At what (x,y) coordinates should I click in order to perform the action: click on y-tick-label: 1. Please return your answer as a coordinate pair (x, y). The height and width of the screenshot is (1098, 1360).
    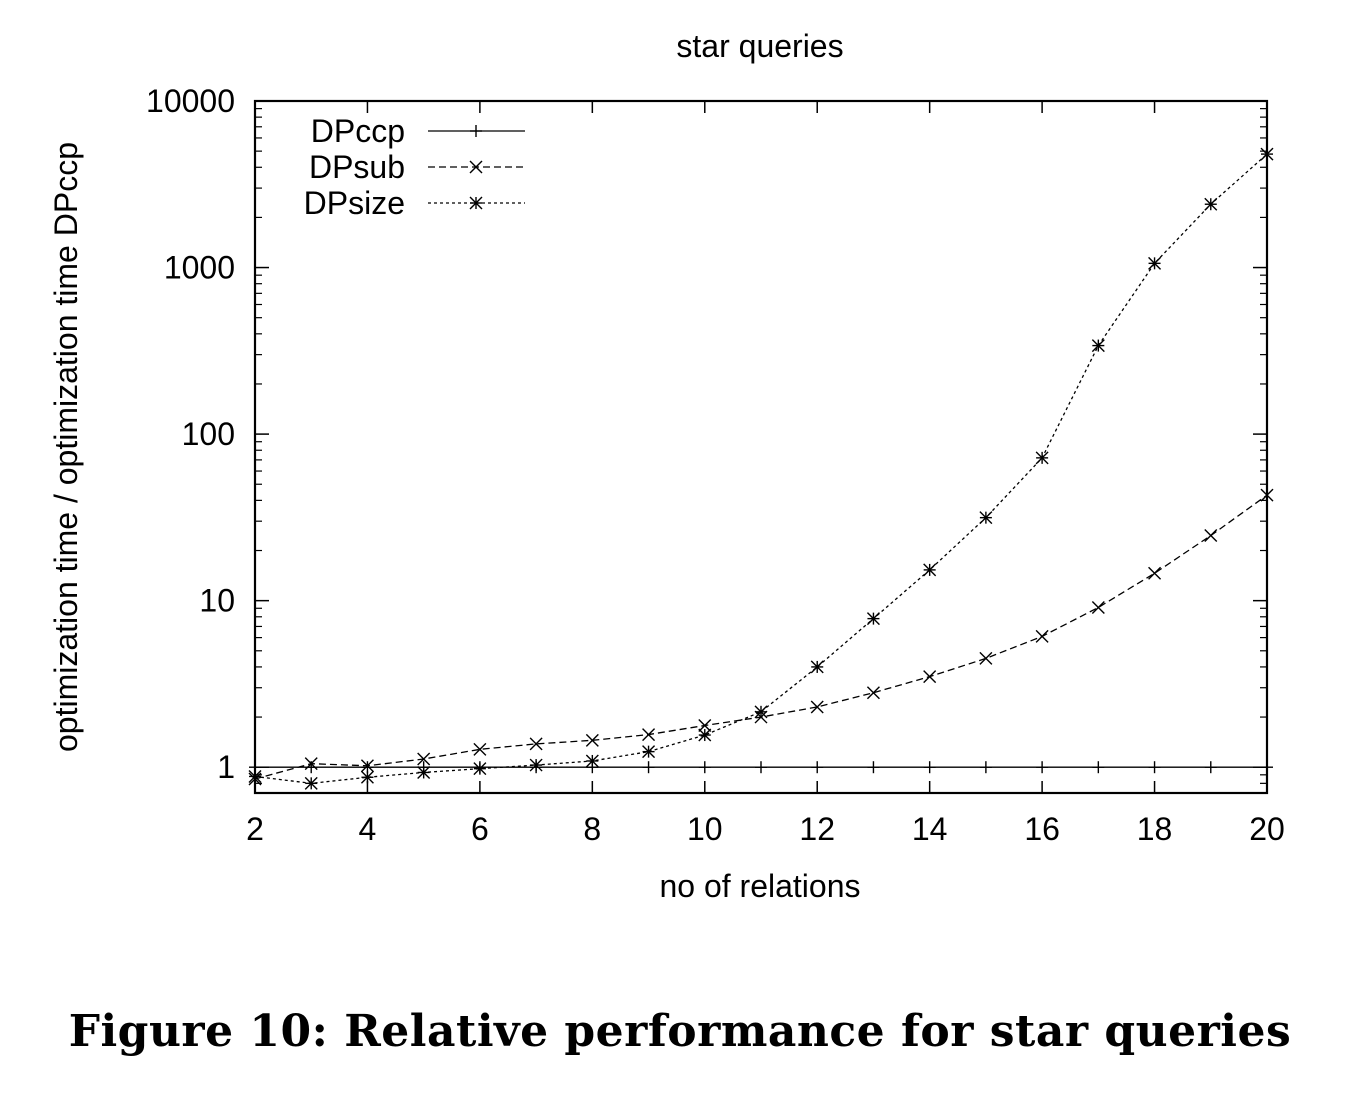
    Looking at the image, I should click on (226, 767).